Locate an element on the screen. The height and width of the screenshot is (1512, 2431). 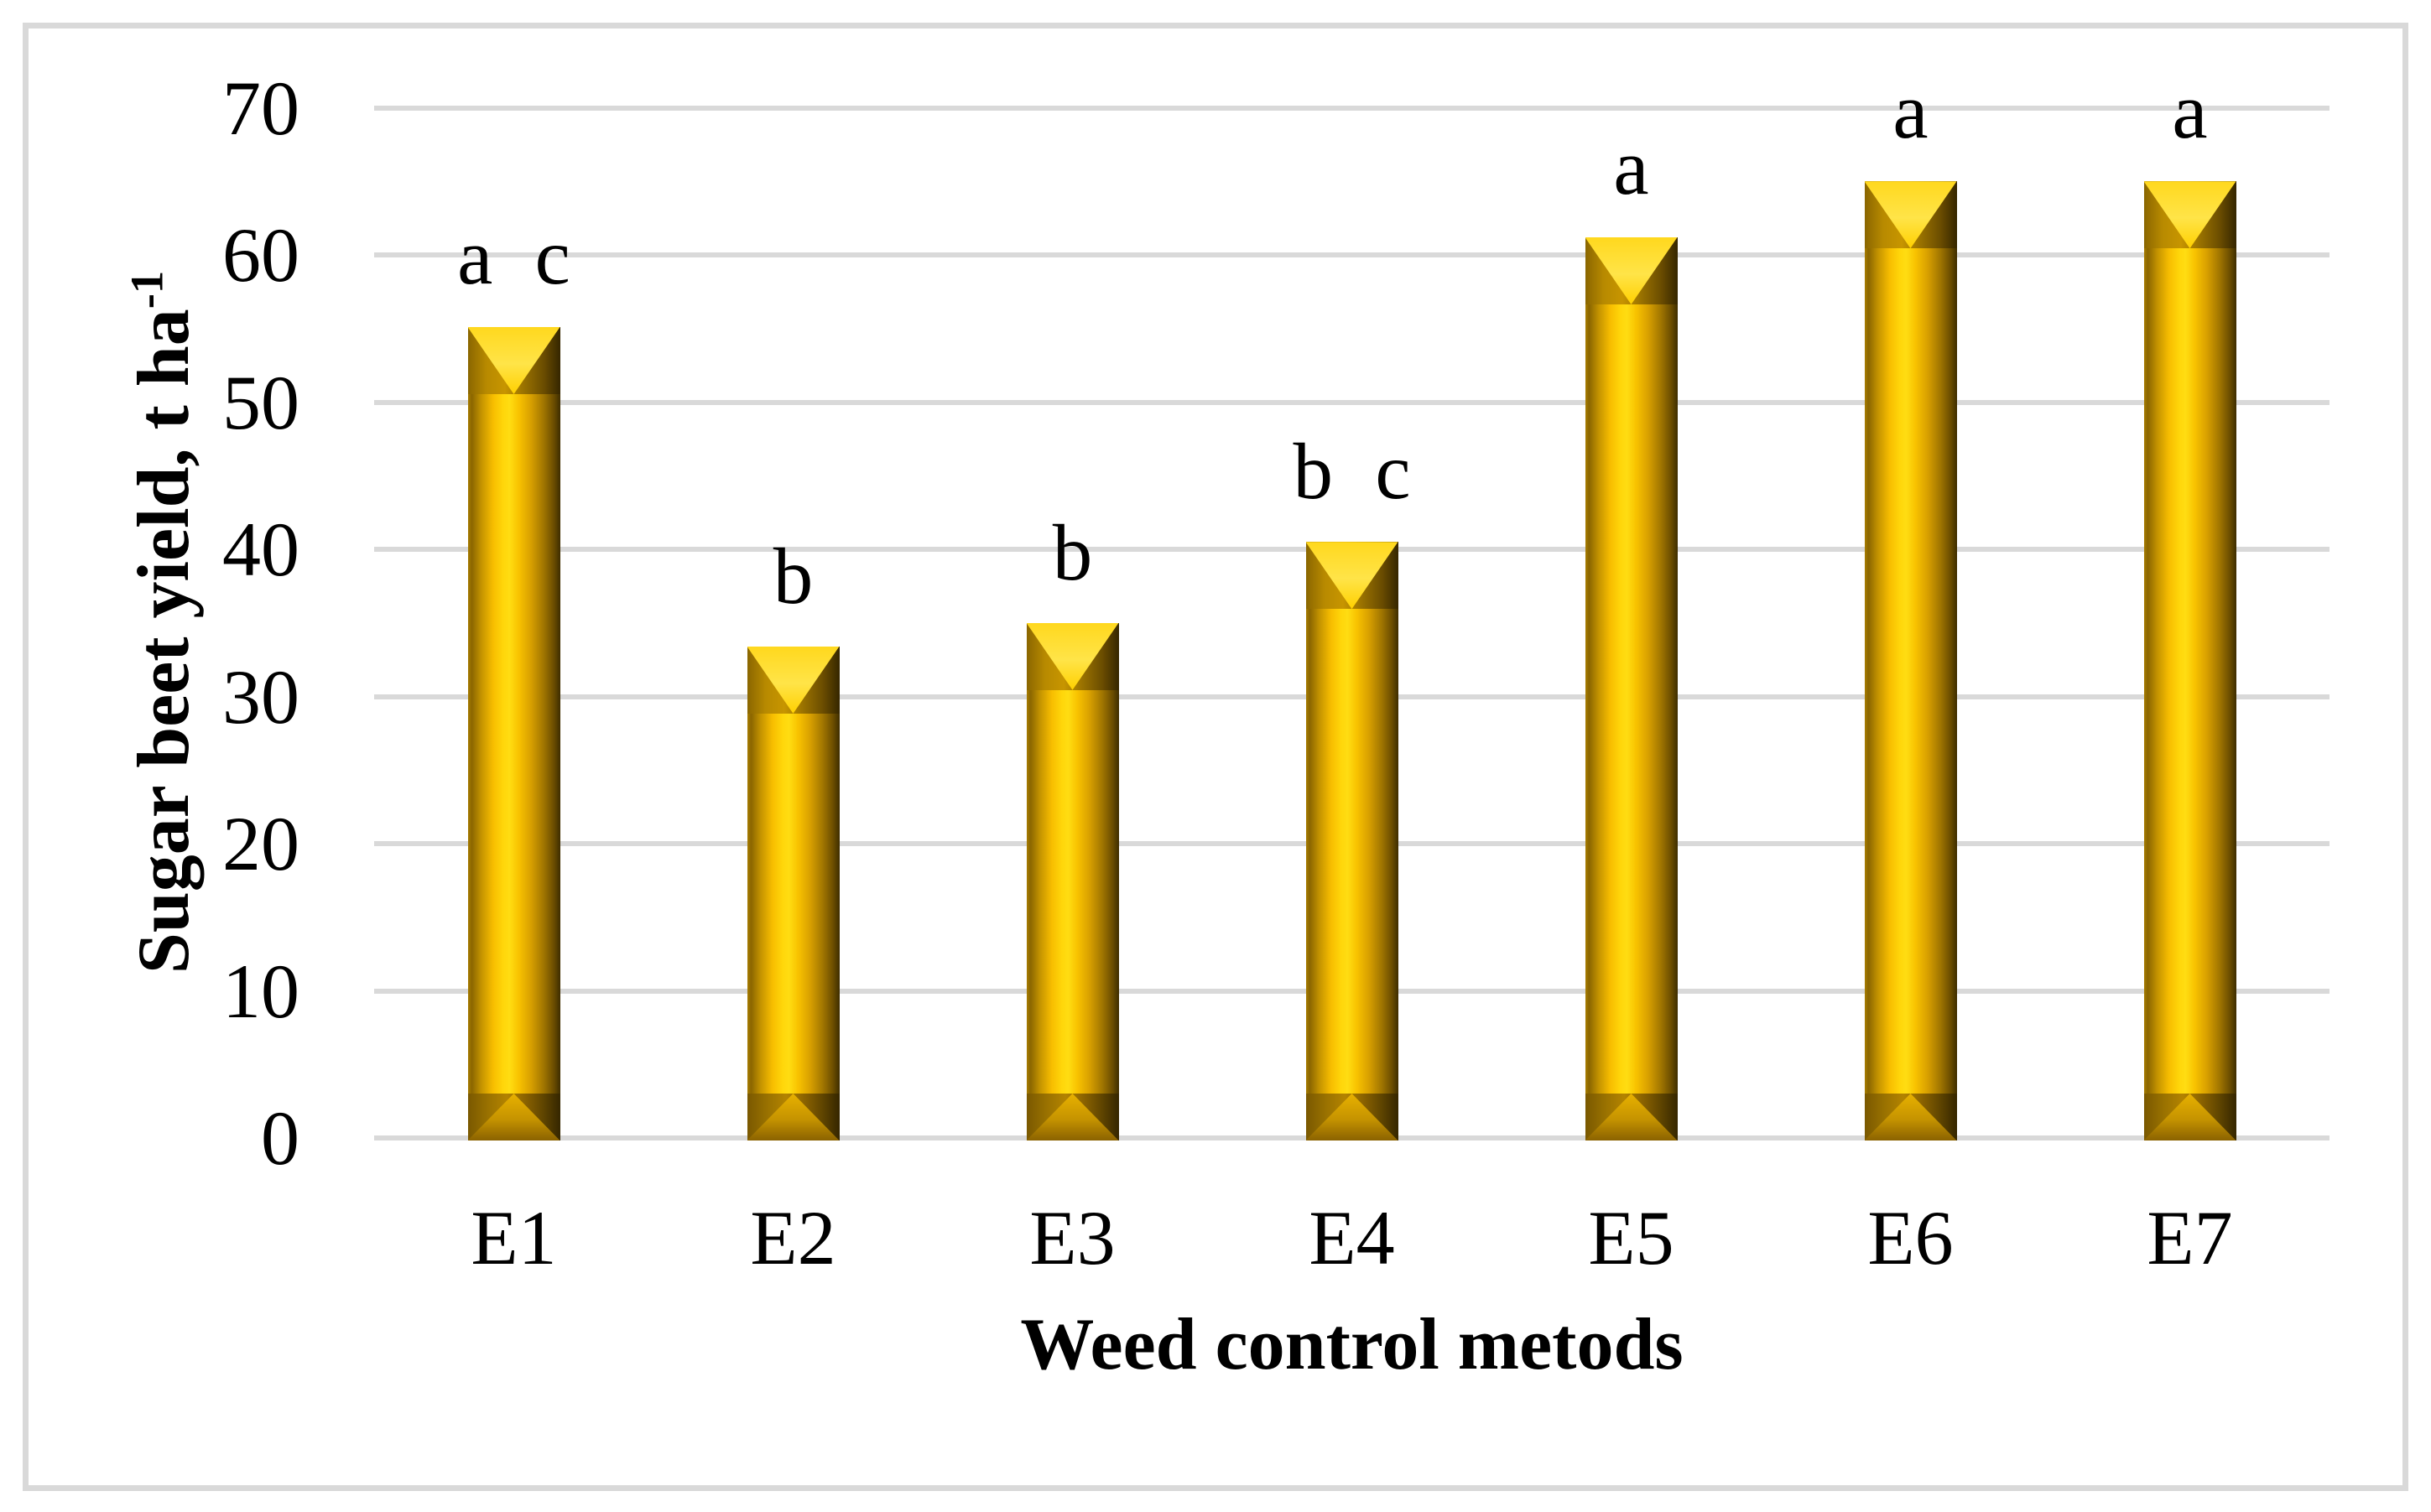
significance-label: a c is located at coordinates (514, 256).